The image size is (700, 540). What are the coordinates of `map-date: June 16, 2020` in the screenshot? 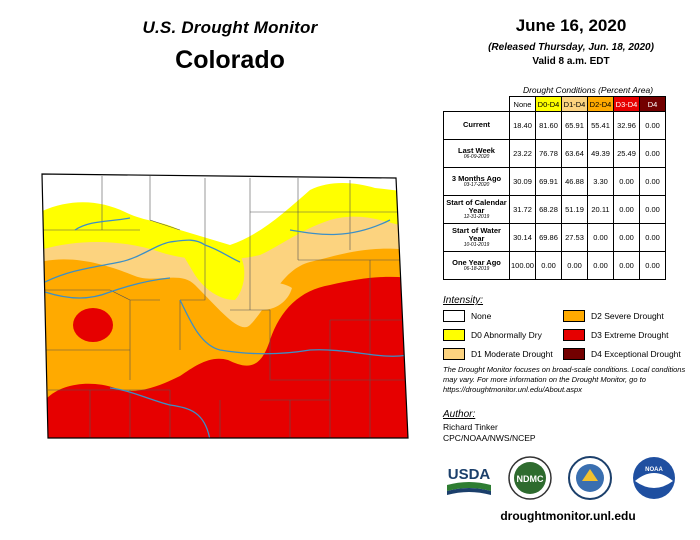 It's located at (571, 25).